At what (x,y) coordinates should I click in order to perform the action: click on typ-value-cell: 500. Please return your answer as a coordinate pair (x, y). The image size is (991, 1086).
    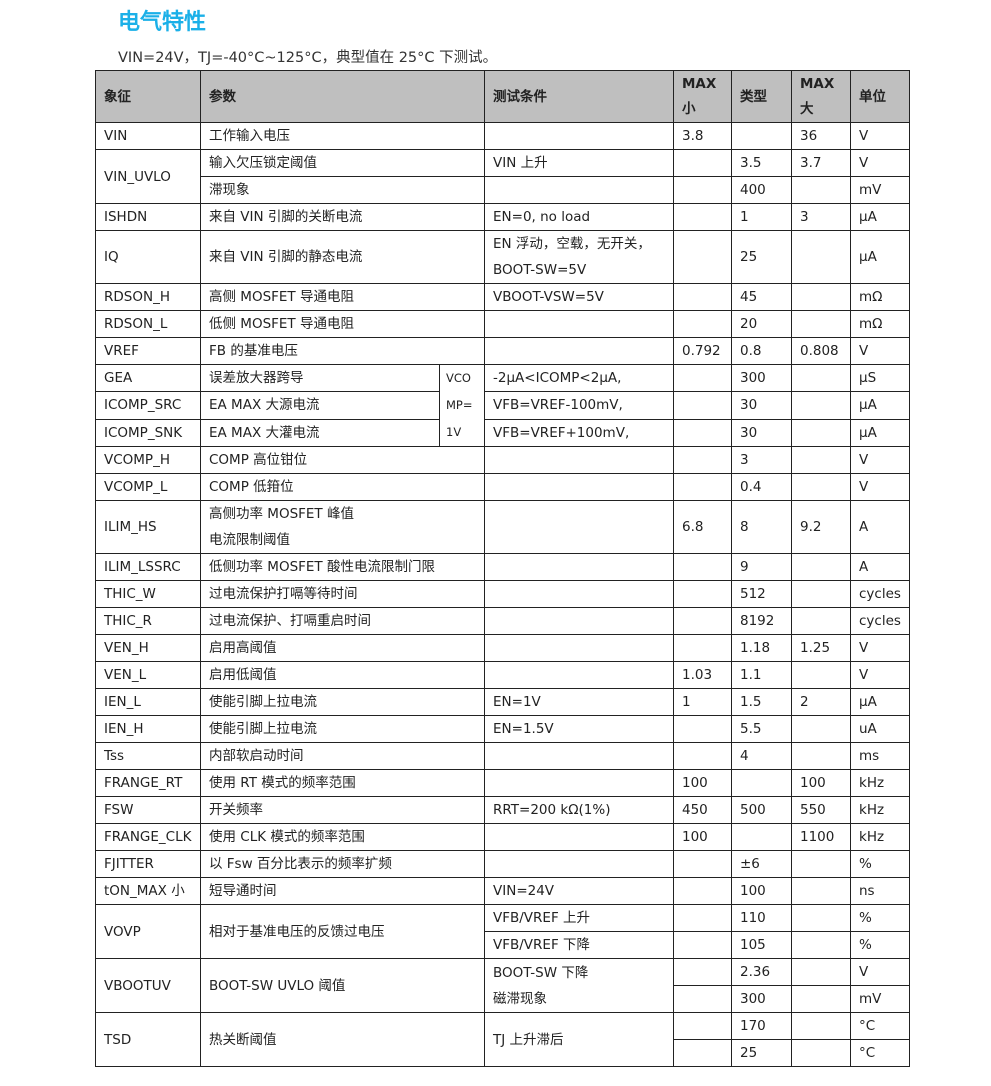
    Looking at the image, I should click on (761, 810).